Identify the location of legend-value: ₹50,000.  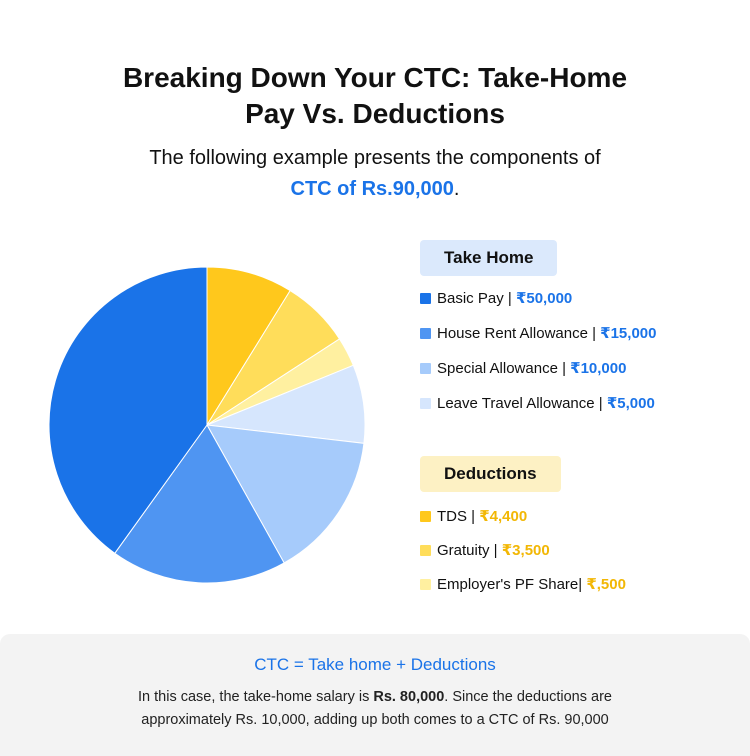
(544, 298).